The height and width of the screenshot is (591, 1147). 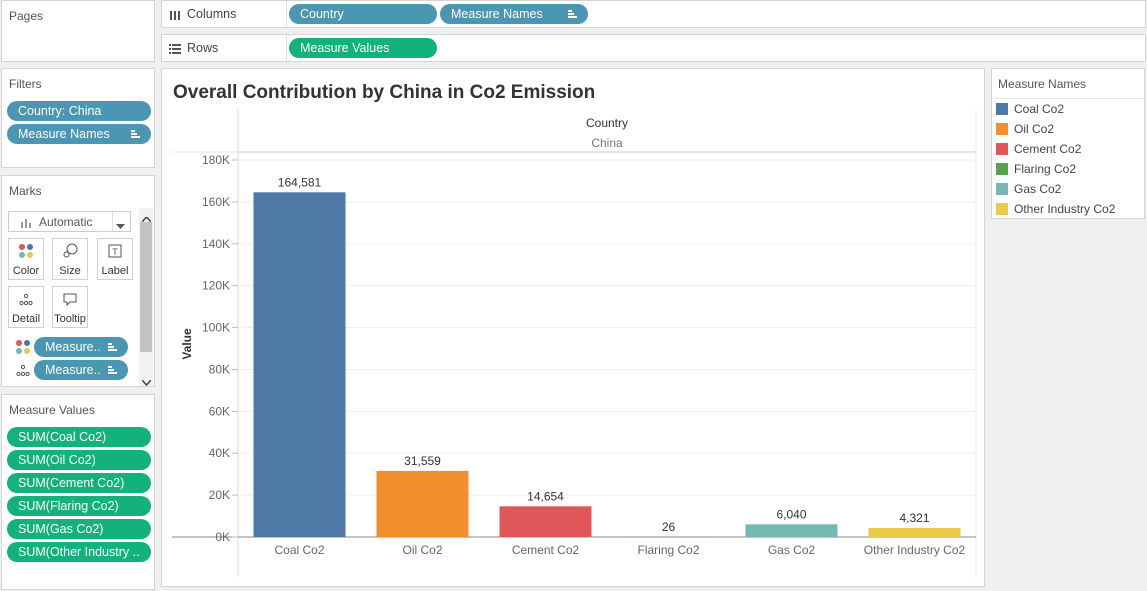 I want to click on mark-type-value: Automatic, so click(x=66, y=222).